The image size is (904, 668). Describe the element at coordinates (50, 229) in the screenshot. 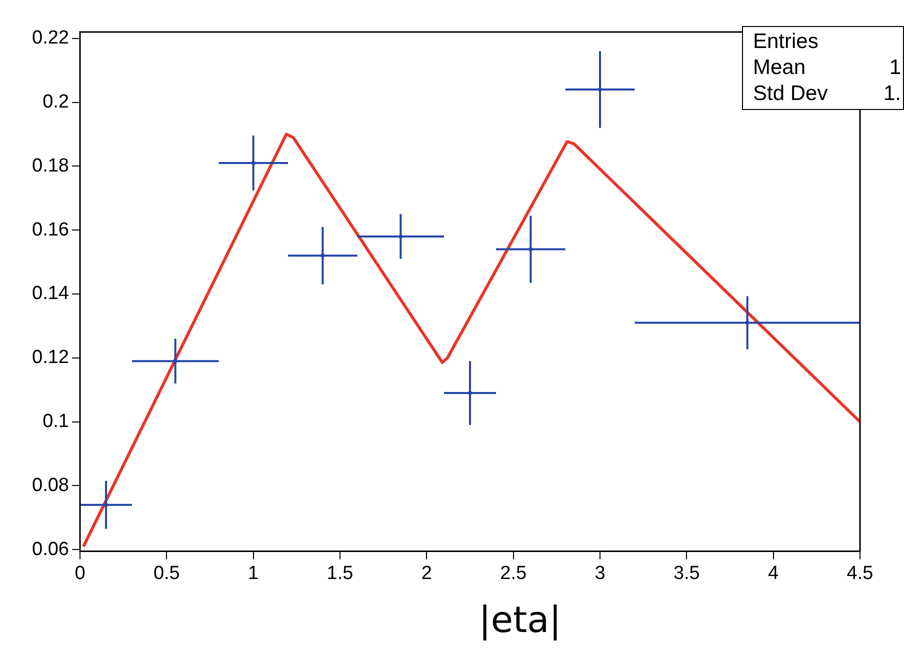

I see `y-tick-label: 0.16` at that location.